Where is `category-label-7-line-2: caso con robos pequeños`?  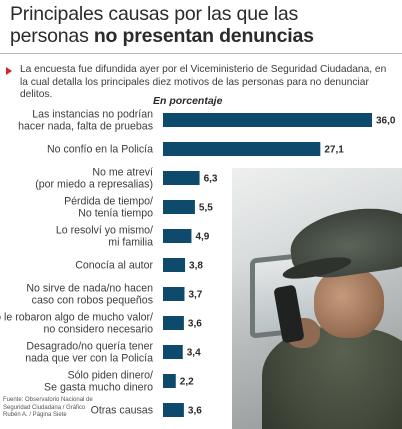 category-label-7-line-2: caso con robos pequeños is located at coordinates (92, 301).